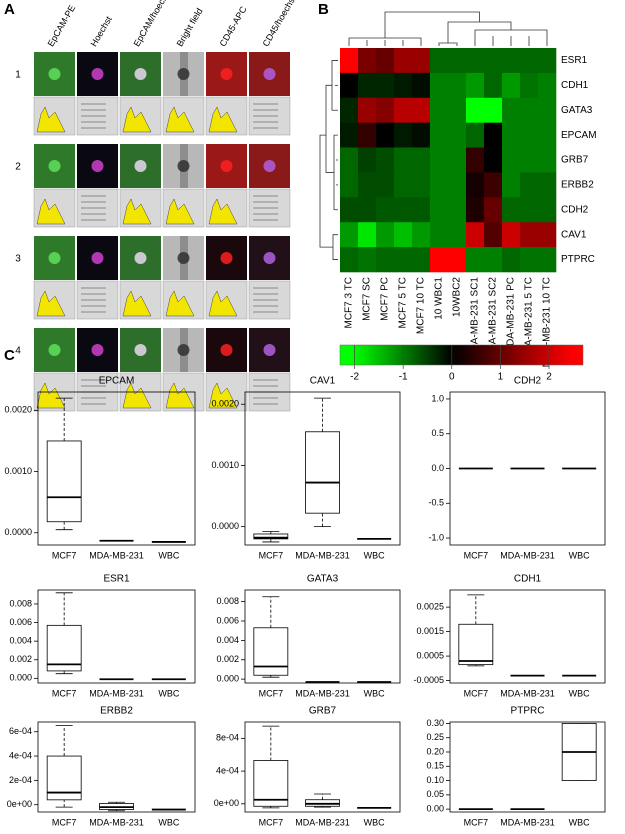  What do you see at coordinates (20, 603) in the screenshot?
I see `y-tick-label: 0.008` at bounding box center [20, 603].